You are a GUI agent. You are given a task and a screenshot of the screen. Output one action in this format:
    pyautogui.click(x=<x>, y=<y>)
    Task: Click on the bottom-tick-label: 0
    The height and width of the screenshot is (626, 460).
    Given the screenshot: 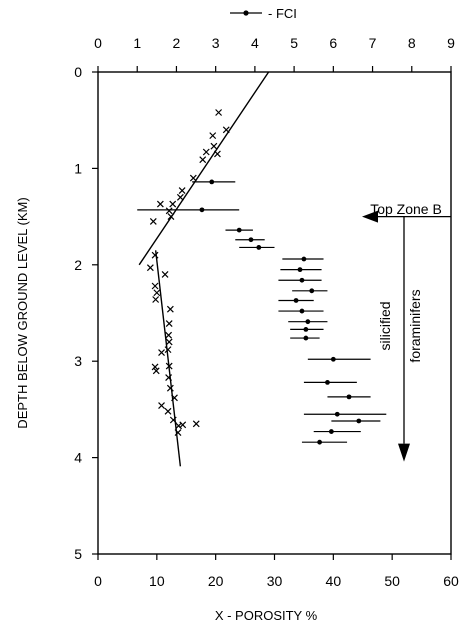 What is the action you would take?
    pyautogui.click(x=98, y=581)
    